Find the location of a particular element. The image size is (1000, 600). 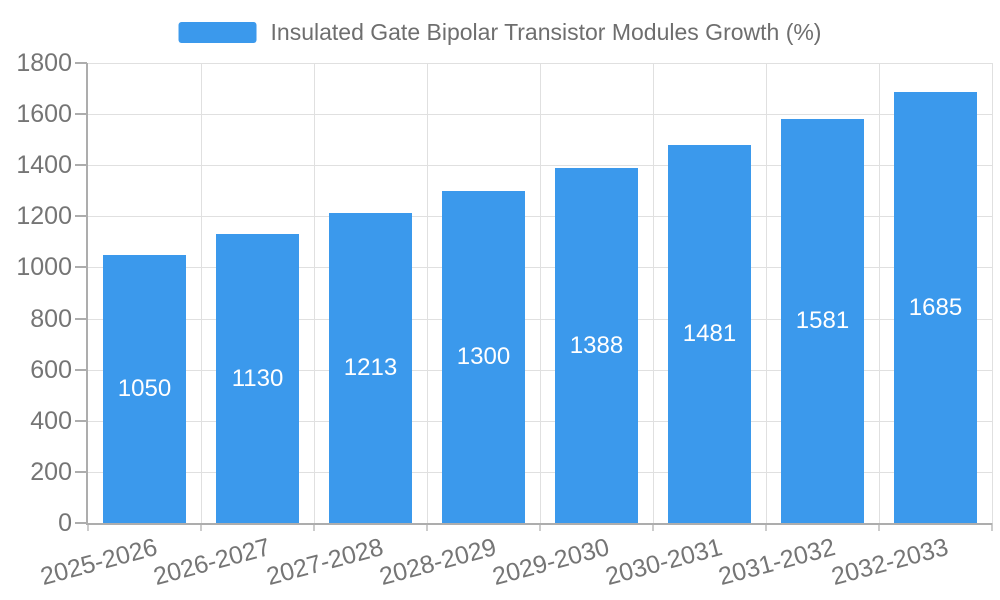

bar: 1050 is located at coordinates (144, 389).